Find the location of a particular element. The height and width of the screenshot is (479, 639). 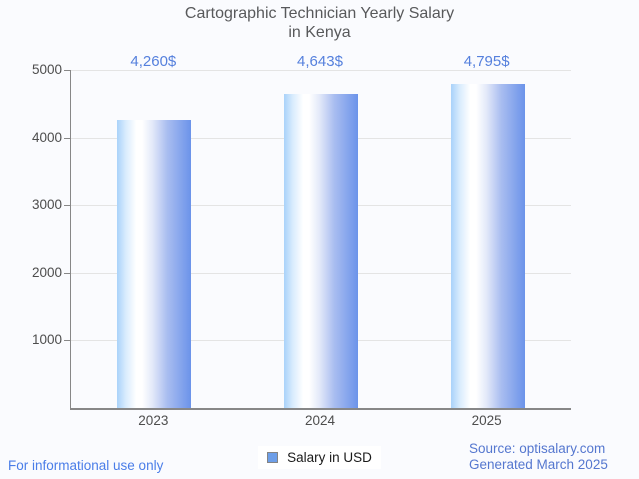

legend: Salary in USD is located at coordinates (319, 457).